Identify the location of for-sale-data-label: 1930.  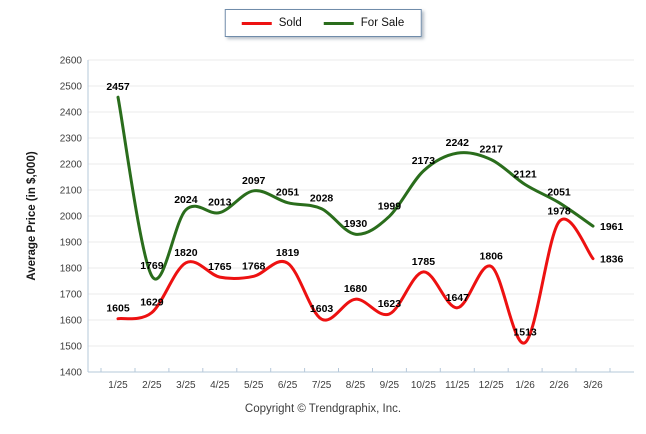
(356, 224).